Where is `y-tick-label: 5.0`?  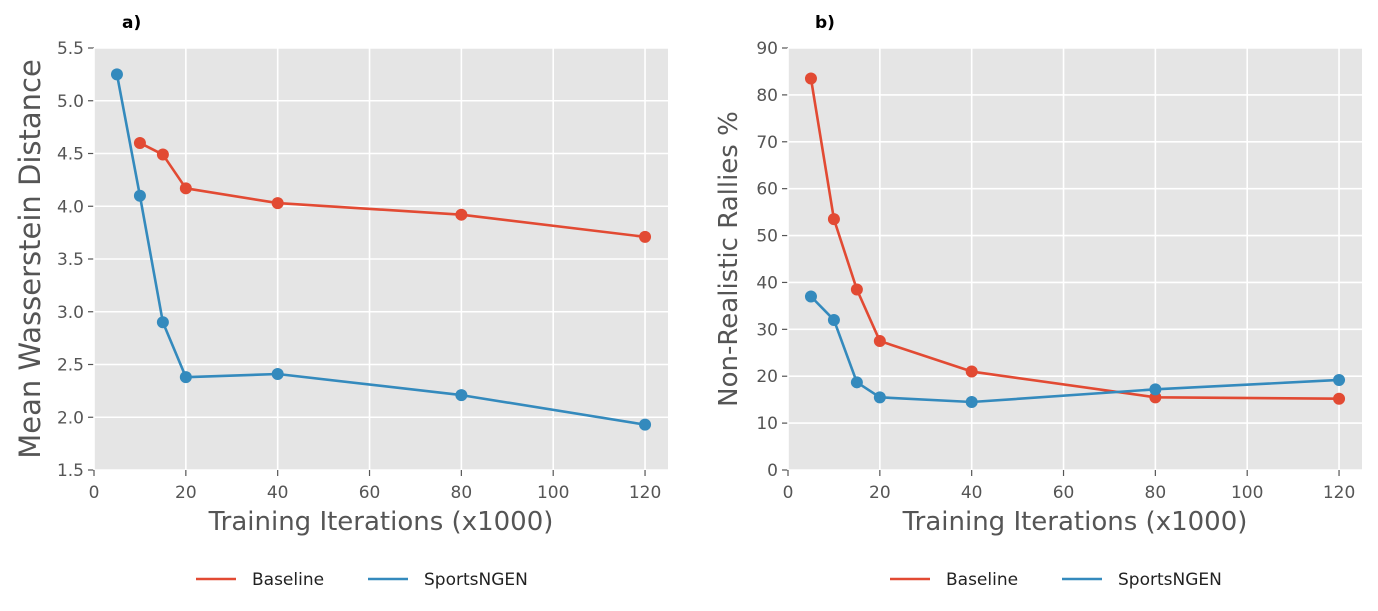 y-tick-label: 5.0 is located at coordinates (70, 102).